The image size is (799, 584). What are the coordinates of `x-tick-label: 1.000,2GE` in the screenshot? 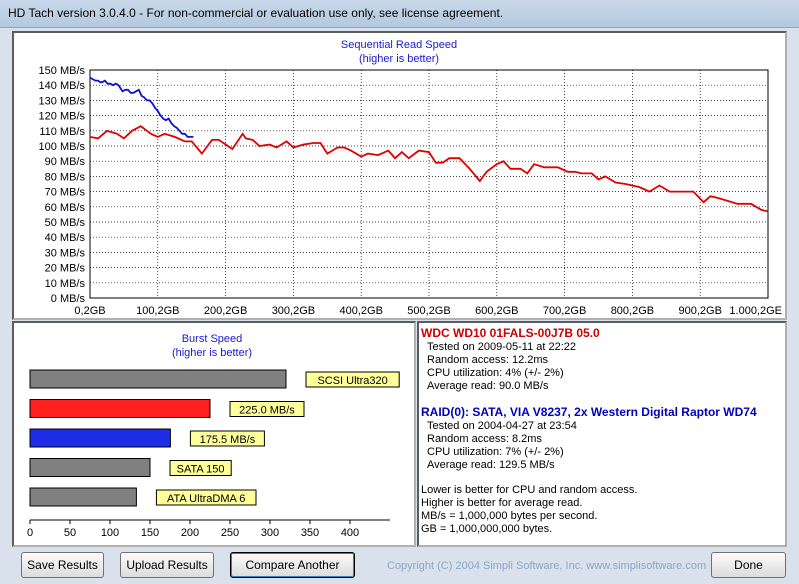 It's located at (755, 311).